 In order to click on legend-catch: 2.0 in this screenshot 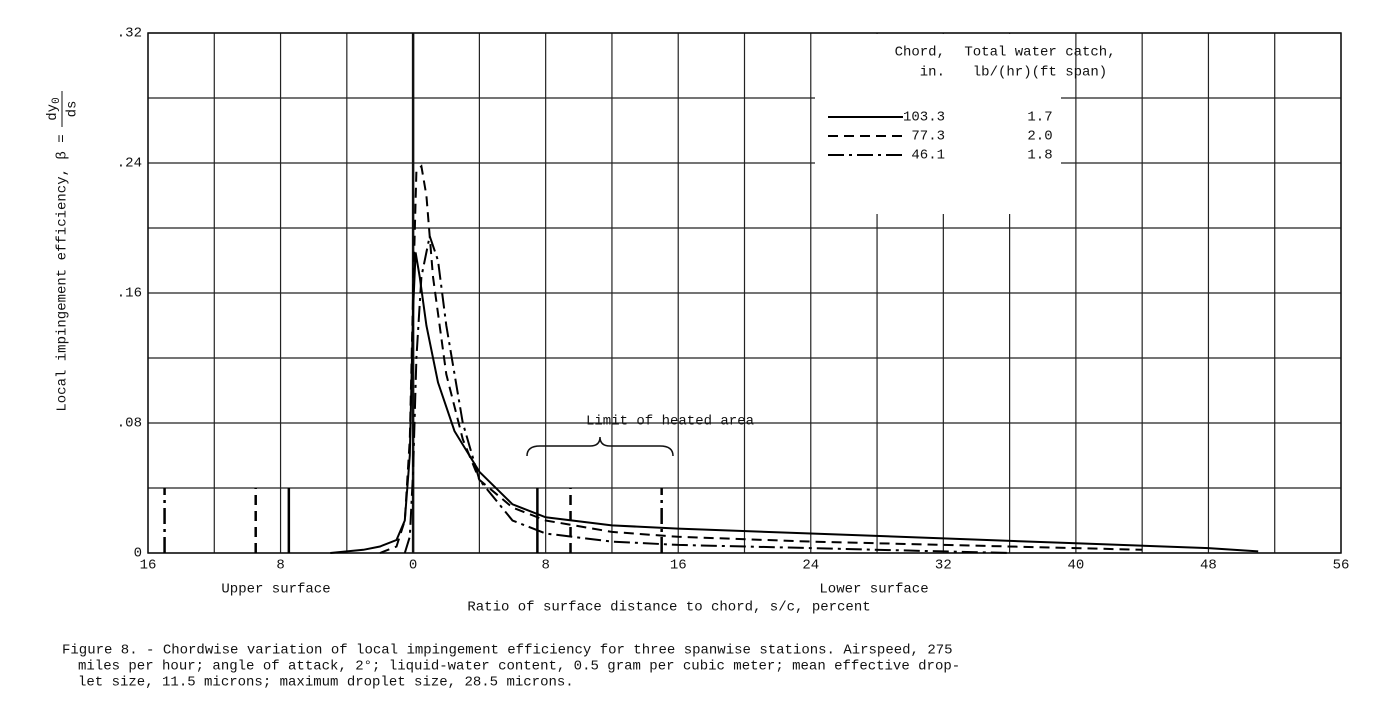, I will do `click(1039, 137)`.